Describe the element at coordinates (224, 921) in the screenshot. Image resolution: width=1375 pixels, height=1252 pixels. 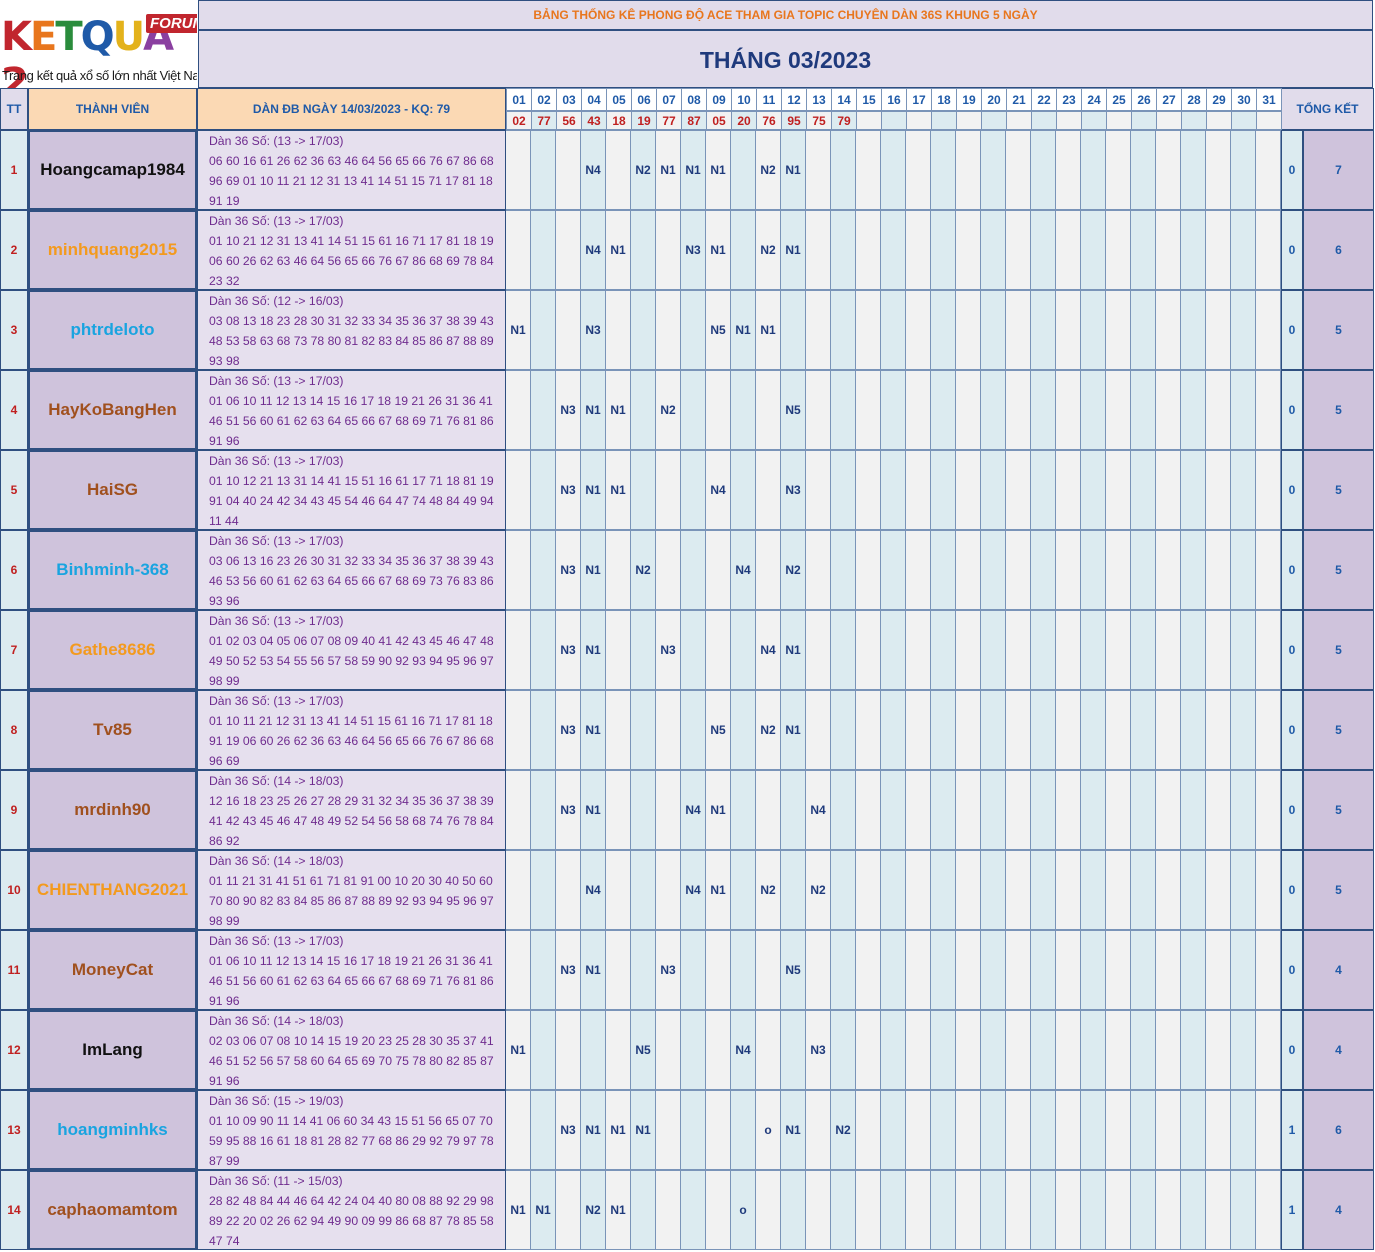
I see `dan-line: 98 99` at that location.